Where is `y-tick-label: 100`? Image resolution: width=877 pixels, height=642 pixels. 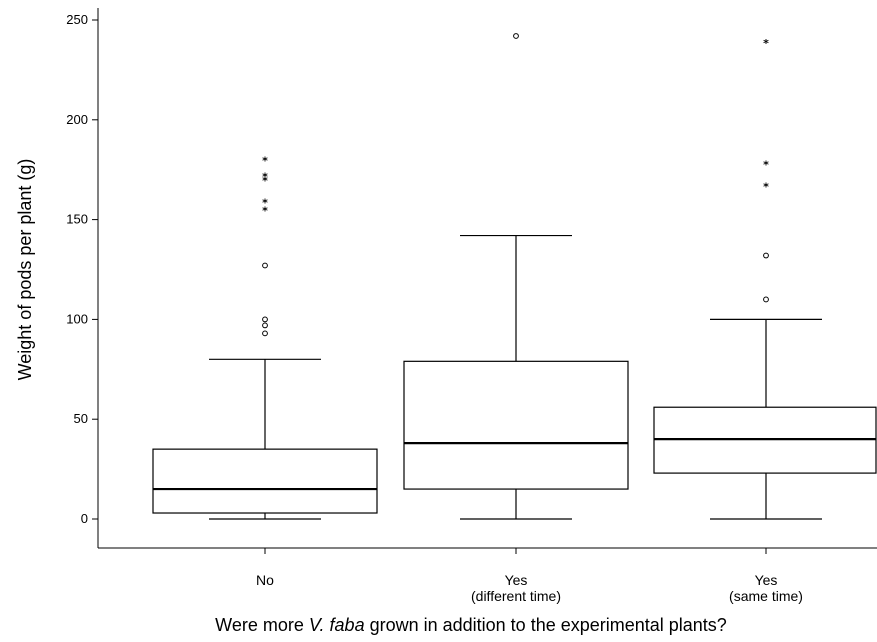 y-tick-label: 100 is located at coordinates (77, 318).